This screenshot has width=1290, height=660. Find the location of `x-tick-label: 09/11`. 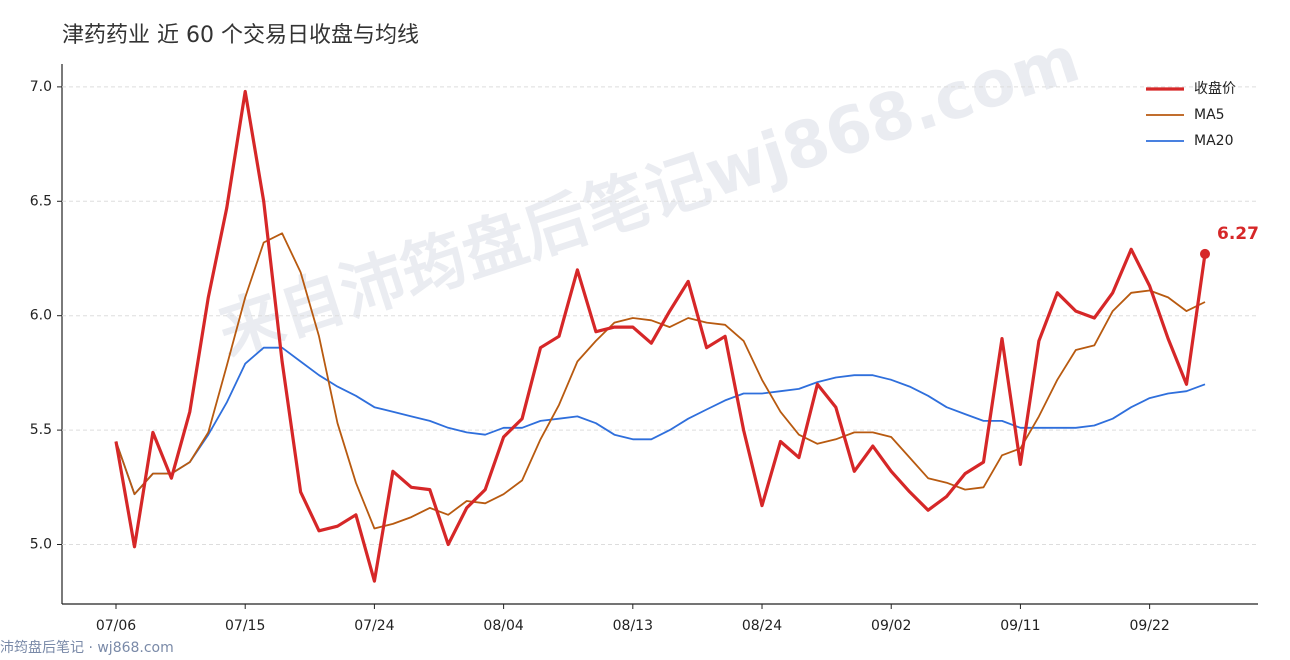

x-tick-label: 09/11 is located at coordinates (1020, 626).